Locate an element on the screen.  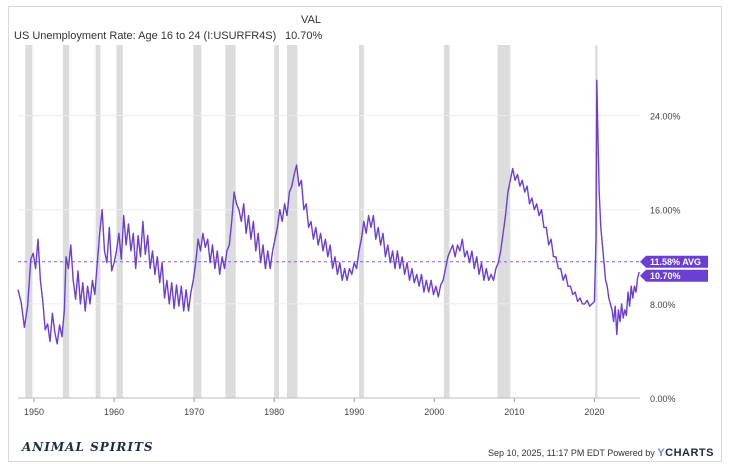
y-tick-label: 0.00% is located at coordinates (663, 399).